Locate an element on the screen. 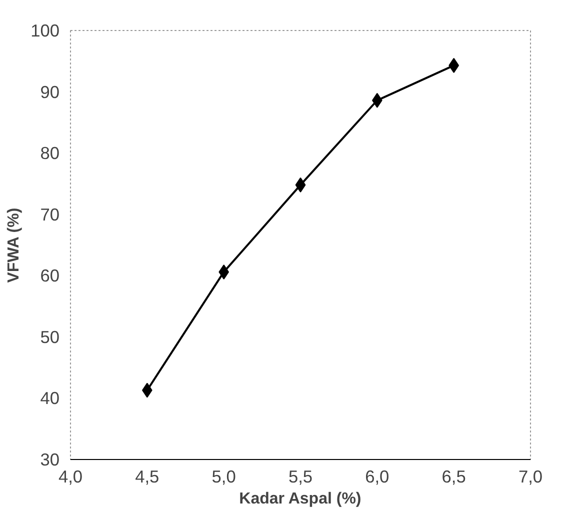  y-tick-label: 100 is located at coordinates (45, 30).